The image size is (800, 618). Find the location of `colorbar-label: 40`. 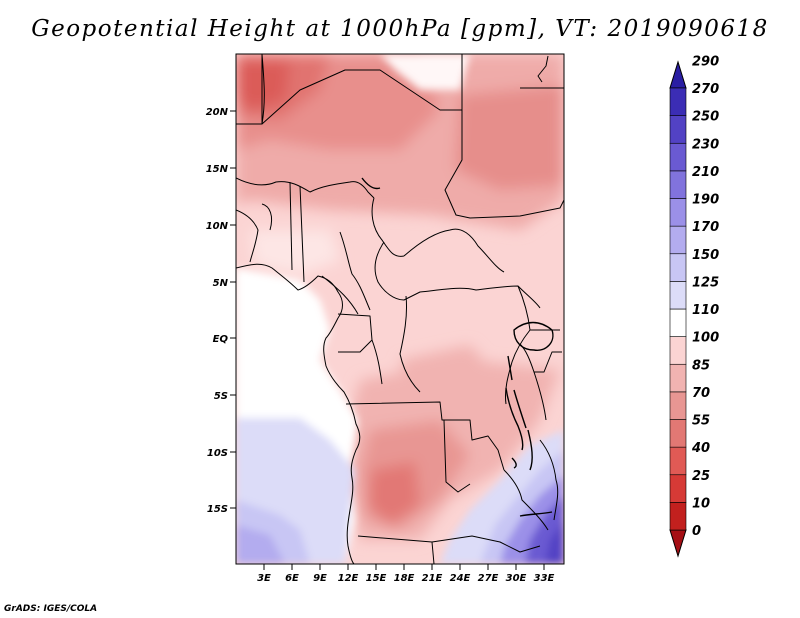

colorbar-label: 40 is located at coordinates (700, 448).